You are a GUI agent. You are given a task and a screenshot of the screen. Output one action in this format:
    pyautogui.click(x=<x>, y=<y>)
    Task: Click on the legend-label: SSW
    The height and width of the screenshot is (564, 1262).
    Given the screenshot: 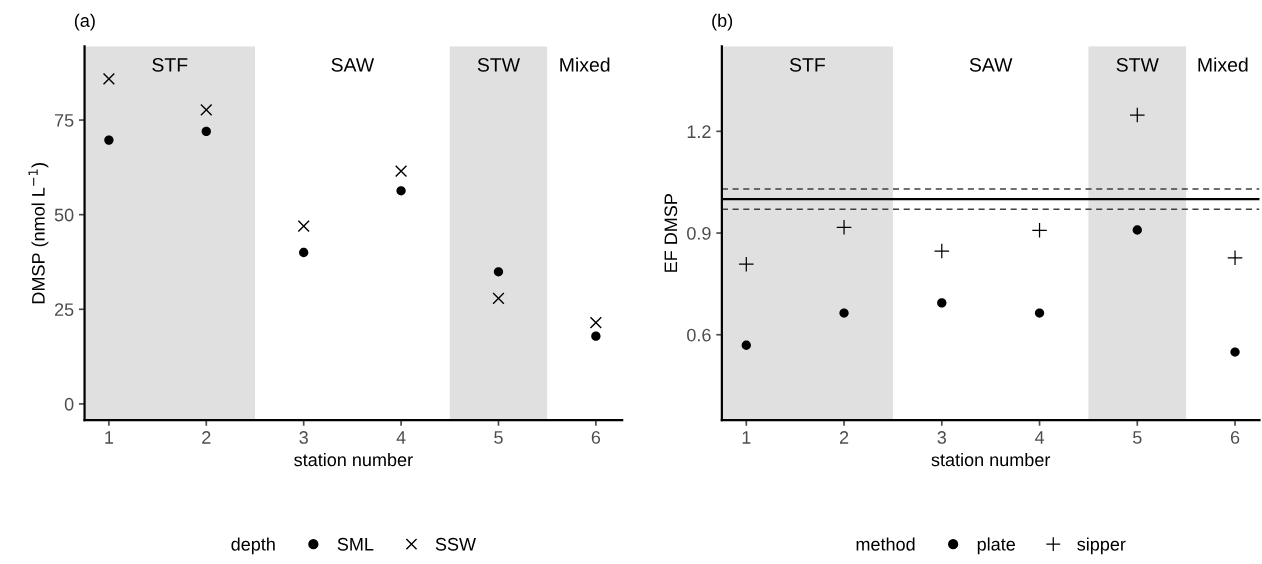 What is the action you would take?
    pyautogui.click(x=455, y=544)
    